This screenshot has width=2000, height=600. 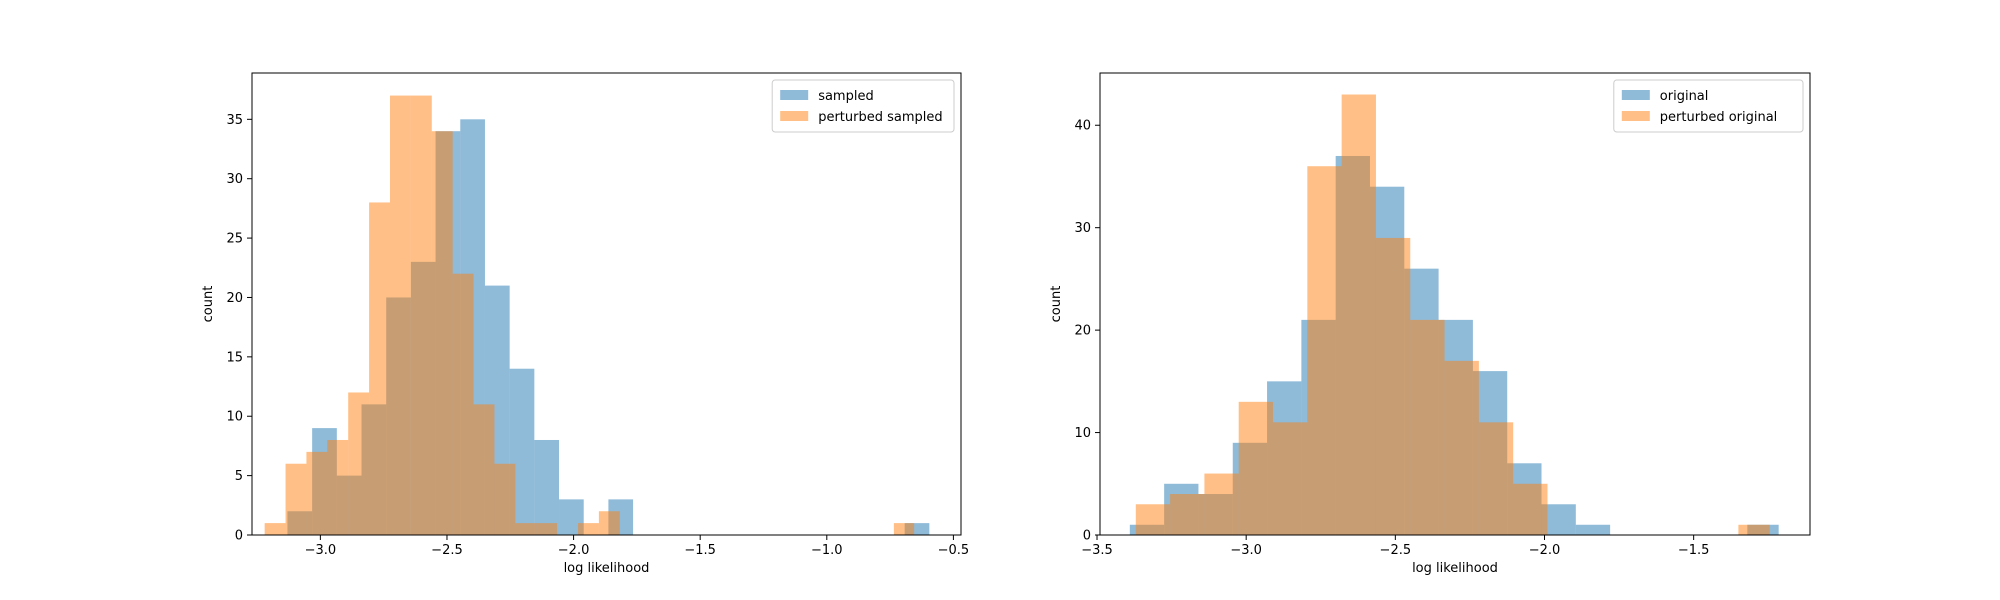 What do you see at coordinates (1082, 126) in the screenshot?
I see `y-tick-label: 40` at bounding box center [1082, 126].